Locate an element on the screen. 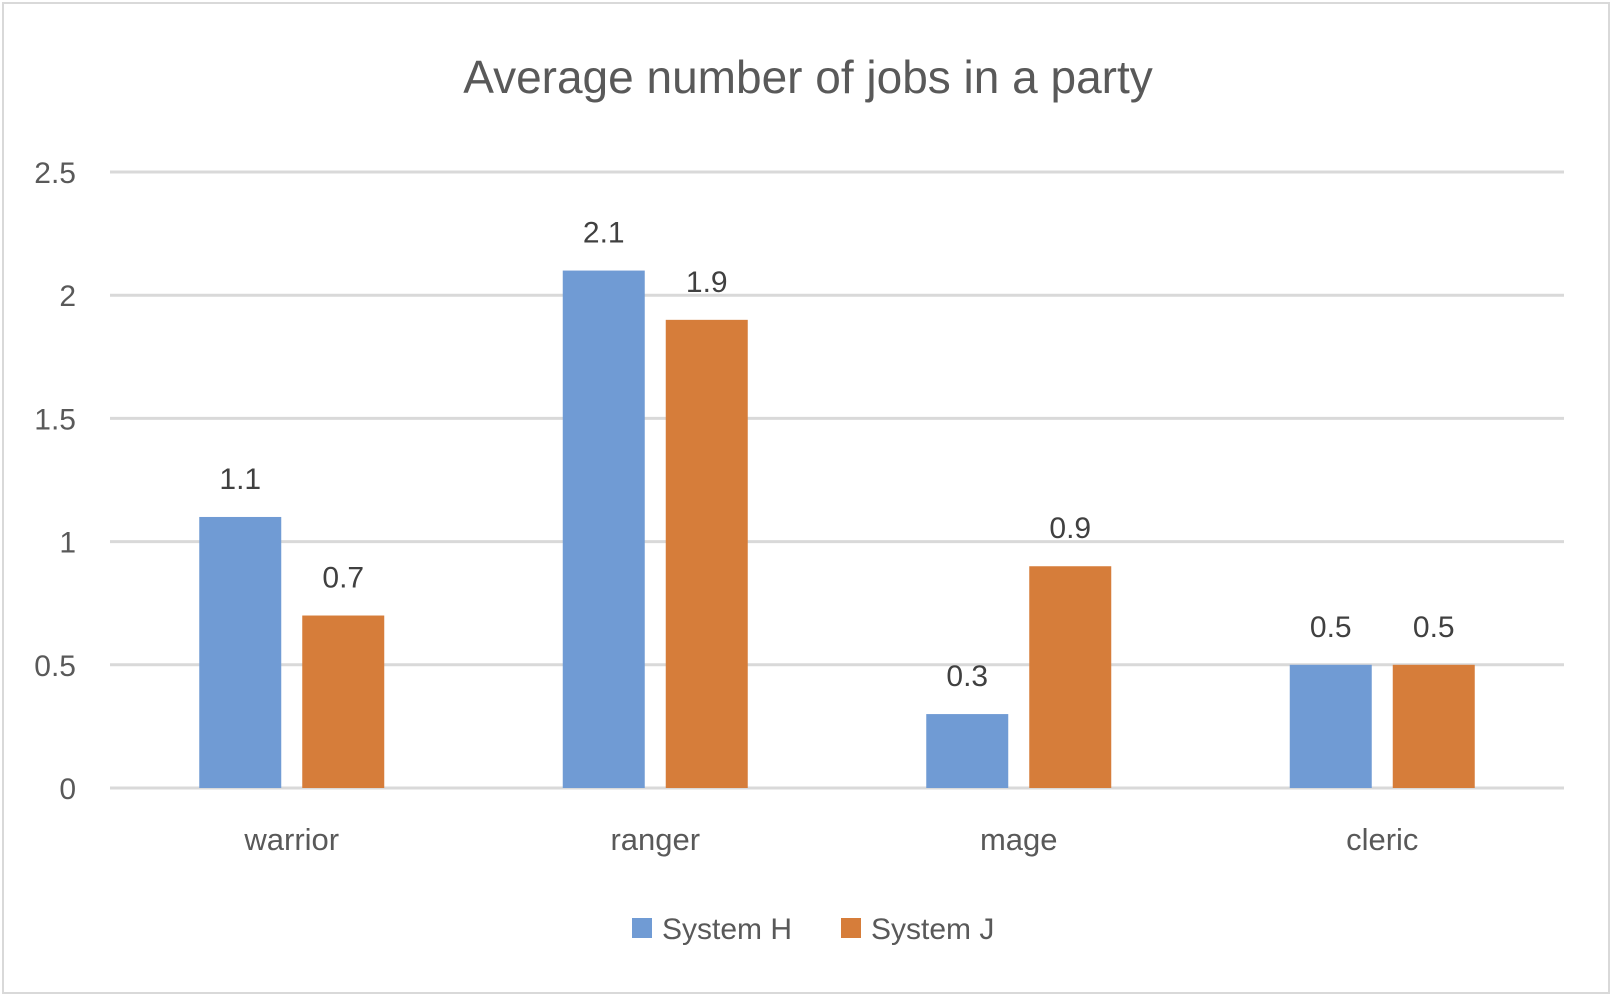  legend: System H System J is located at coordinates (813, 929).